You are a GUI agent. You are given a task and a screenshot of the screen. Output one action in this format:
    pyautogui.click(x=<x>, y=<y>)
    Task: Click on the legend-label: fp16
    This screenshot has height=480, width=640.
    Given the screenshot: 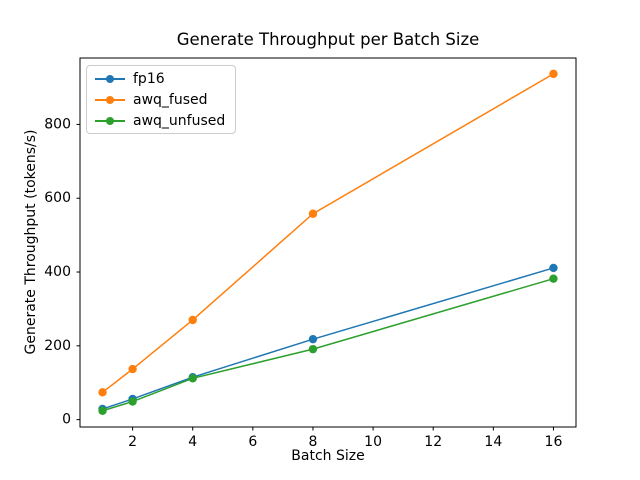 What is the action you would take?
    pyautogui.click(x=149, y=78)
    